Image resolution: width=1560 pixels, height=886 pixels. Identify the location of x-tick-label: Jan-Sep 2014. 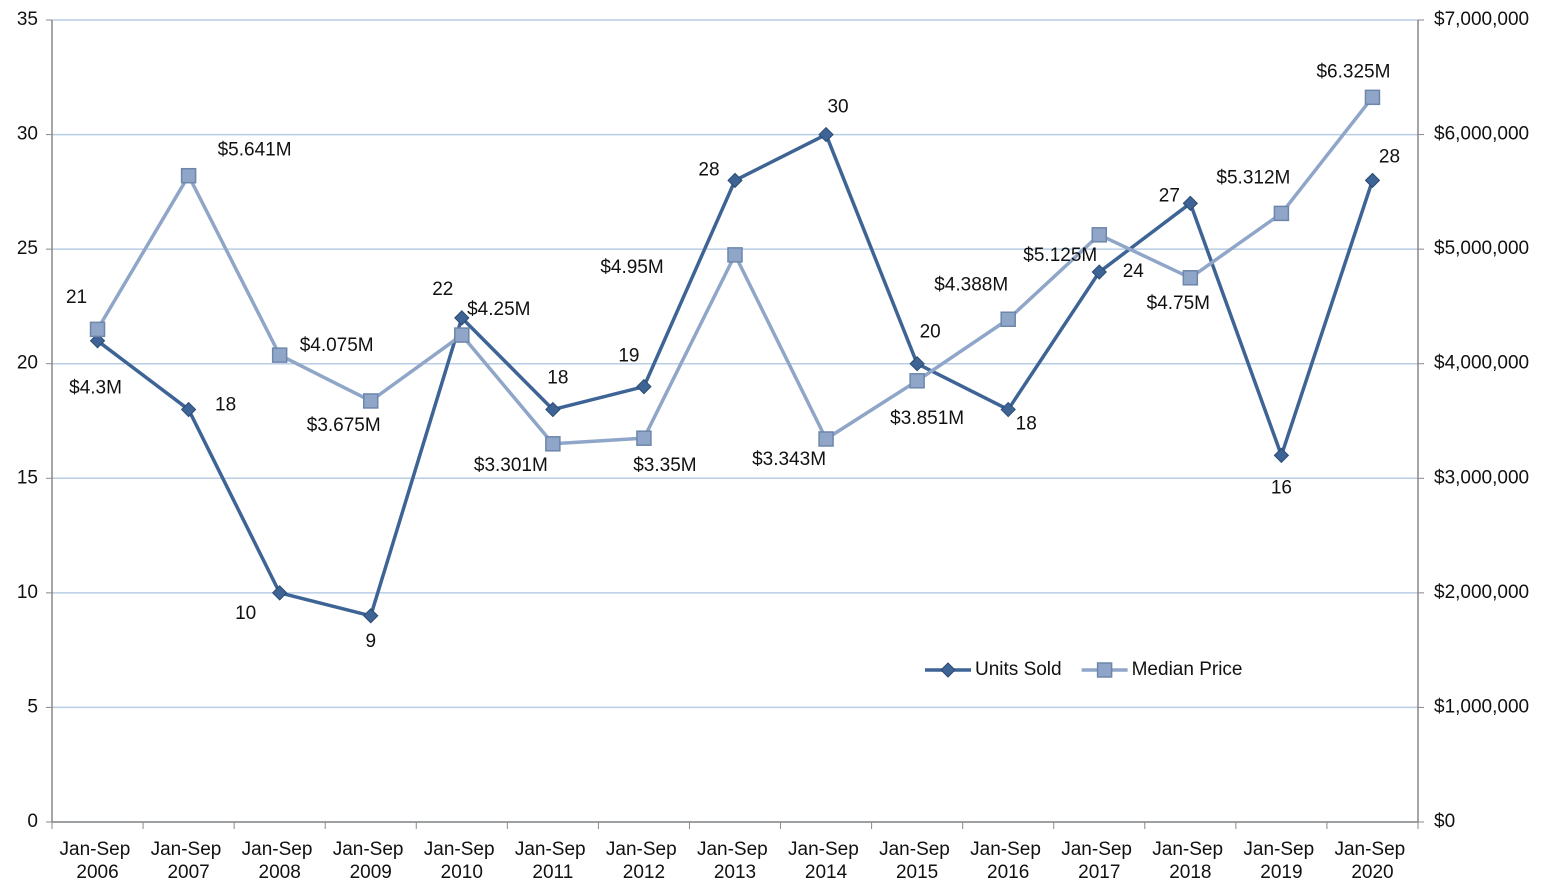
(826, 861).